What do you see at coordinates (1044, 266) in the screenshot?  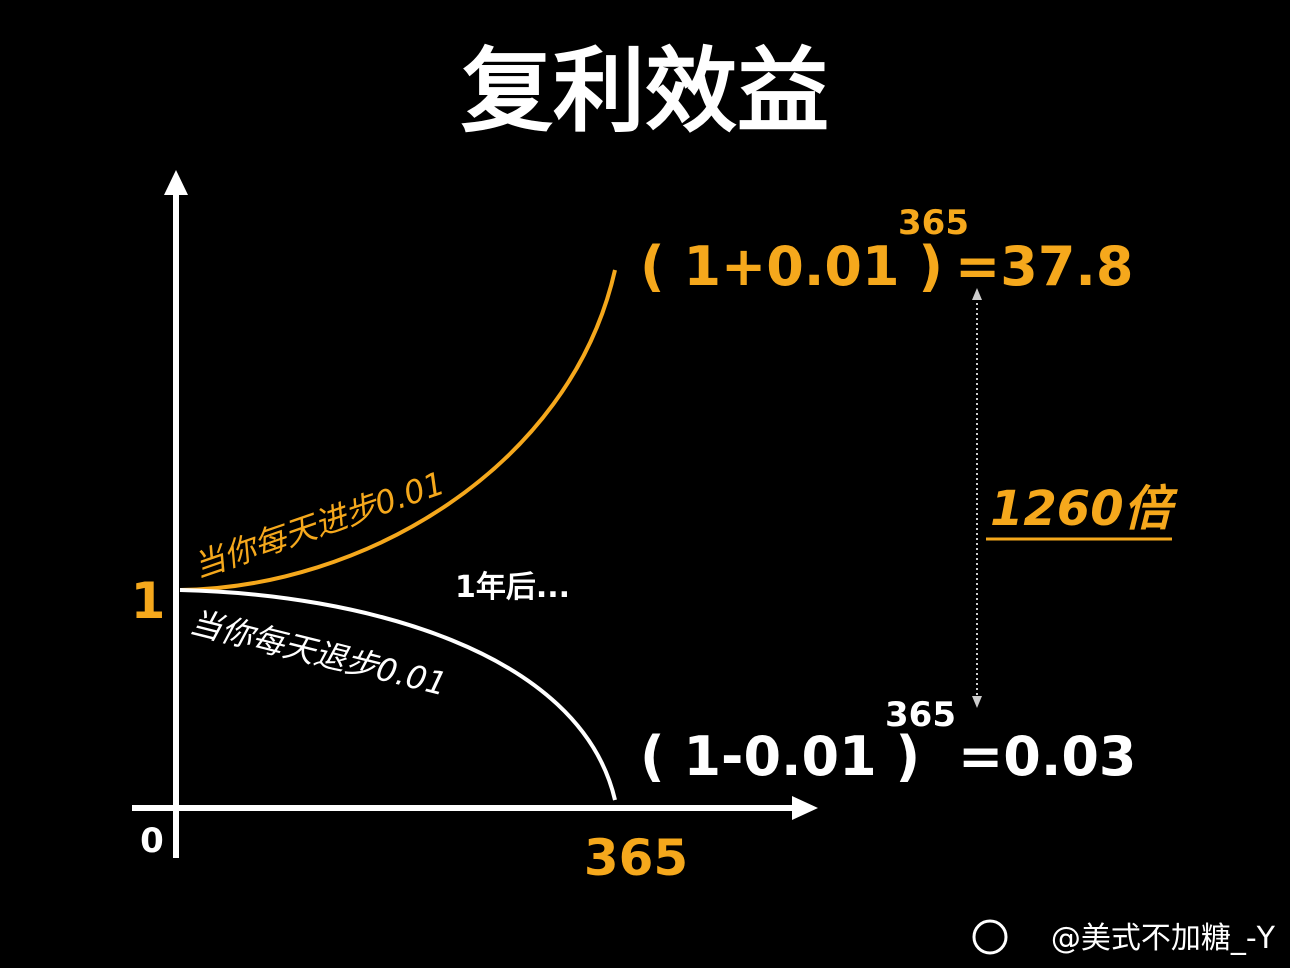 I see `growth-result: =37.8` at bounding box center [1044, 266].